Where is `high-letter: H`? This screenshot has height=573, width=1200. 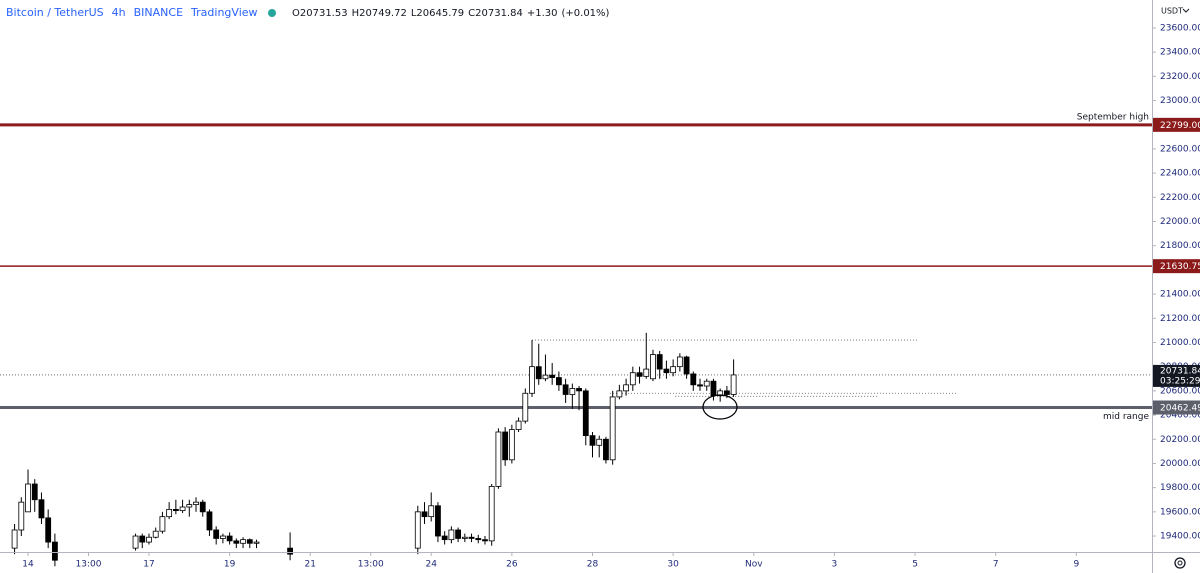 high-letter: H is located at coordinates (356, 13).